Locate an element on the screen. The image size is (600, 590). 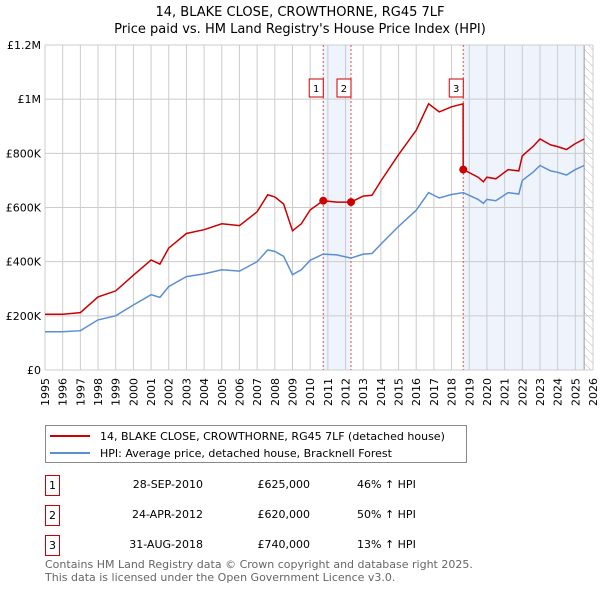
x-tick-label: 2010 is located at coordinates (310, 392).